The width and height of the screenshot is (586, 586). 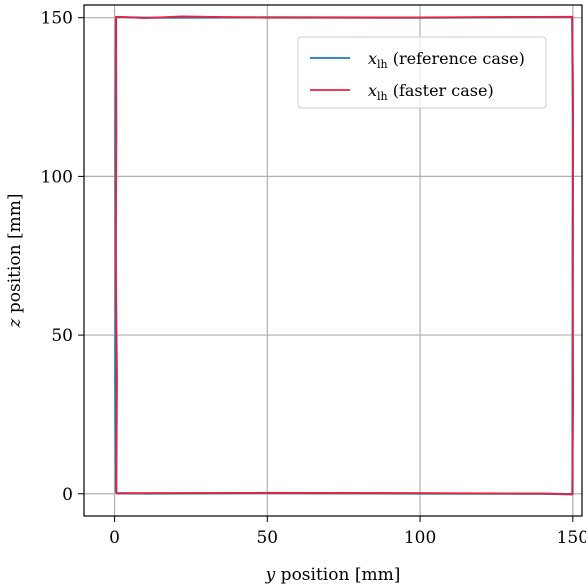 I want to click on legend-entry-reference-var: x, so click(x=372, y=58).